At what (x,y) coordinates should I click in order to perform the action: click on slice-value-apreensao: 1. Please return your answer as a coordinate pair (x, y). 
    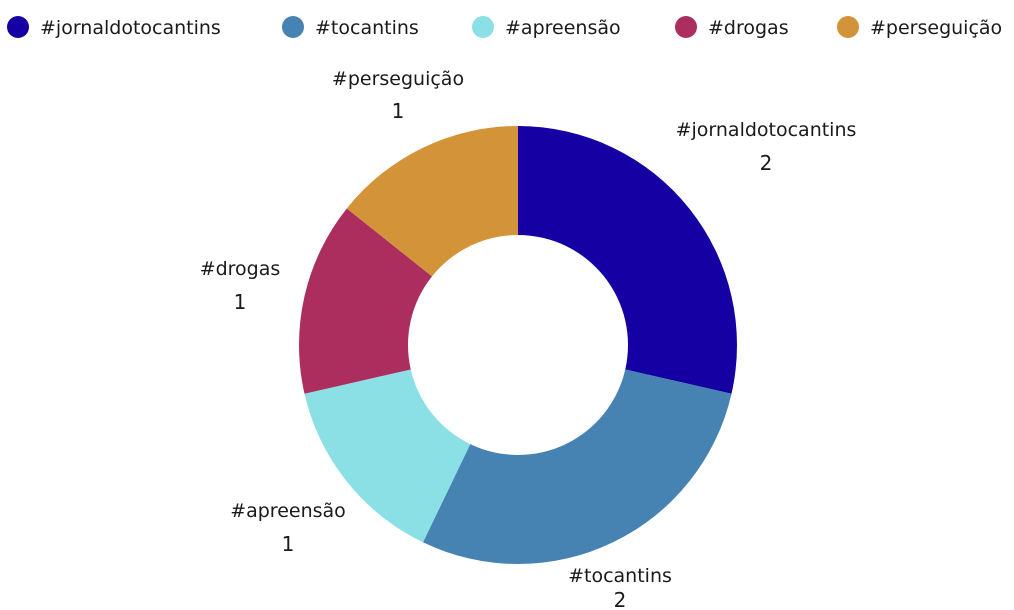
    Looking at the image, I should click on (288, 544).